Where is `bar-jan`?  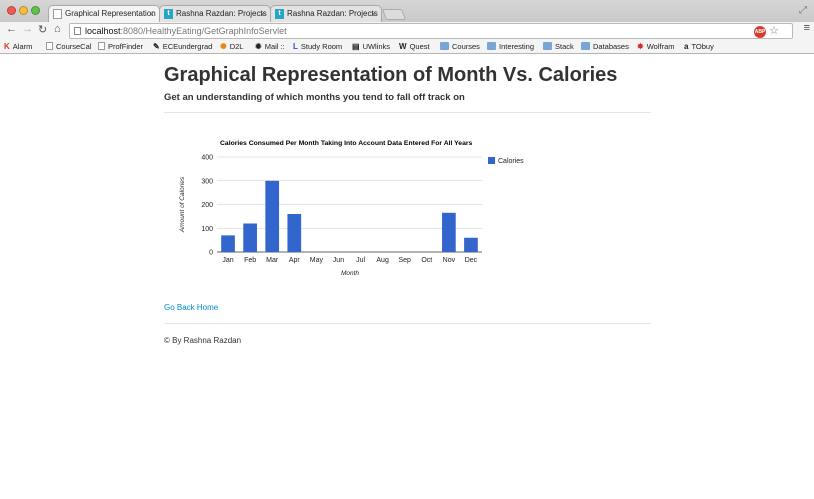 bar-jan is located at coordinates (228, 243).